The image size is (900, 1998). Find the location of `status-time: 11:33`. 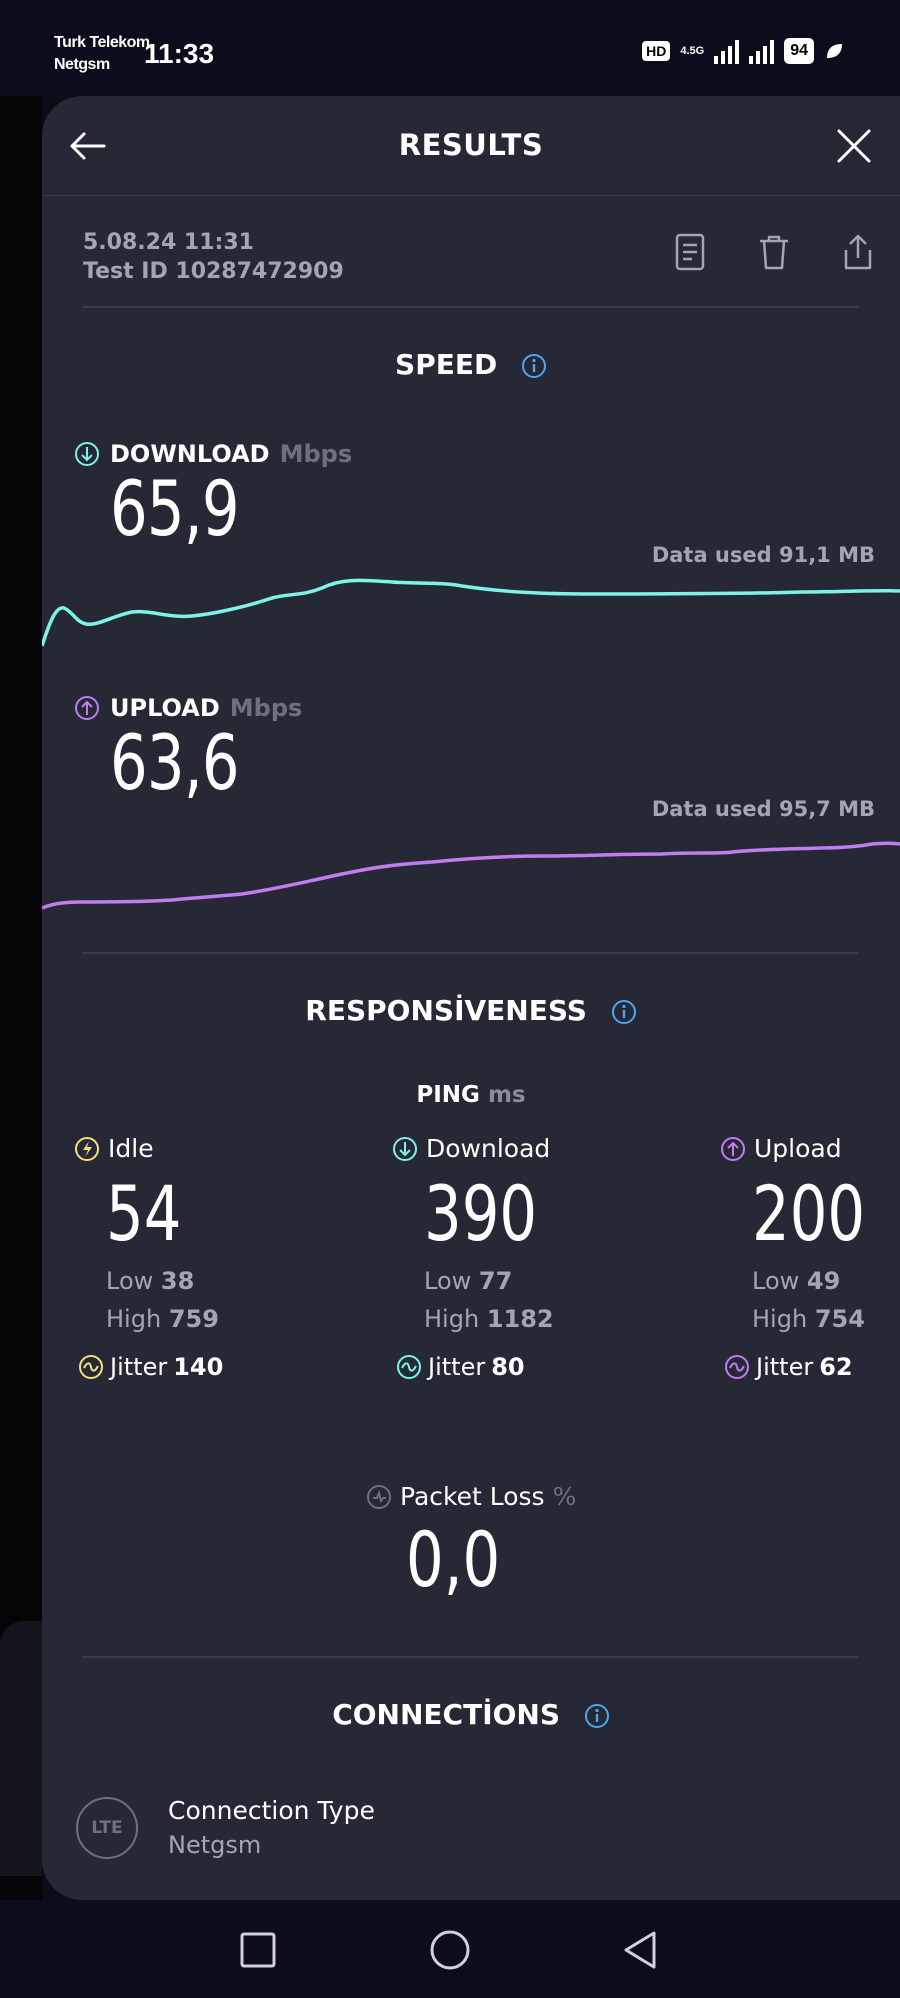

status-time: 11:33 is located at coordinates (179, 53).